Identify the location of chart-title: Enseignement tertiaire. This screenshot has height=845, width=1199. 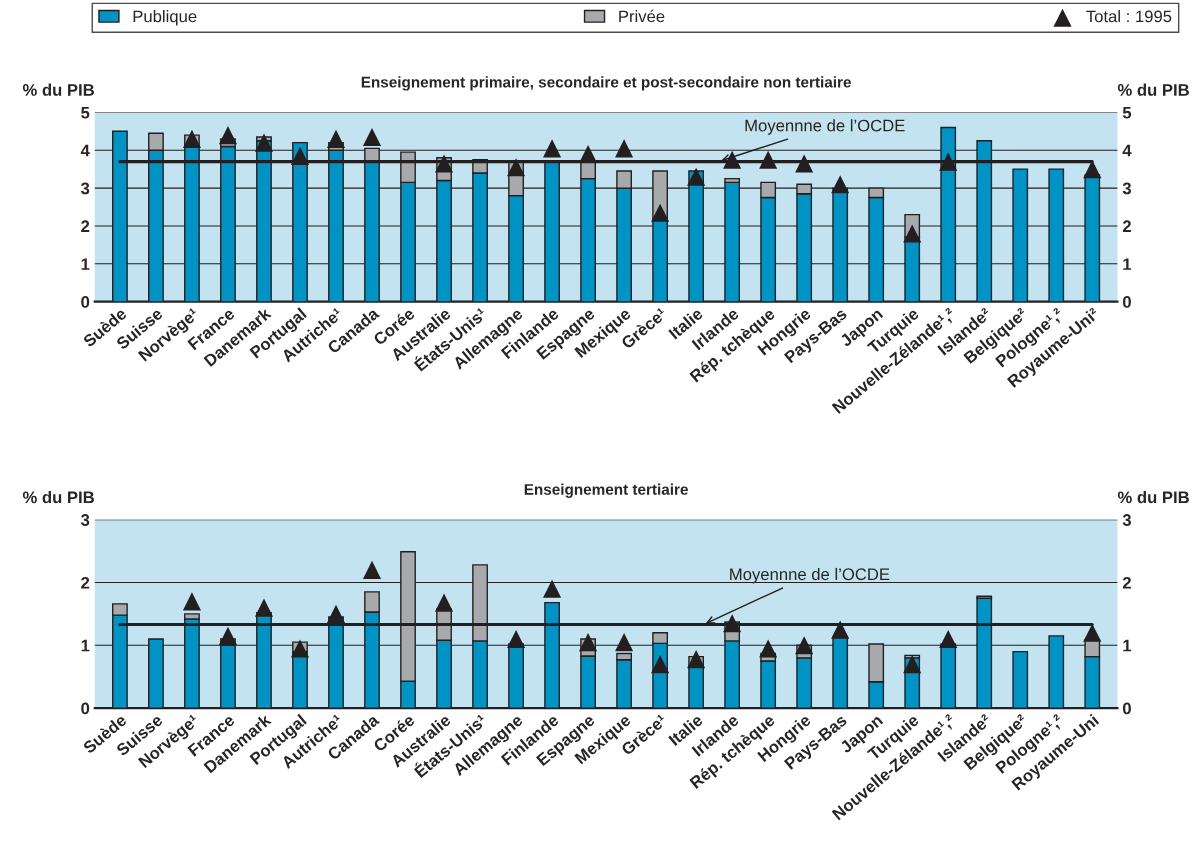
(606, 490).